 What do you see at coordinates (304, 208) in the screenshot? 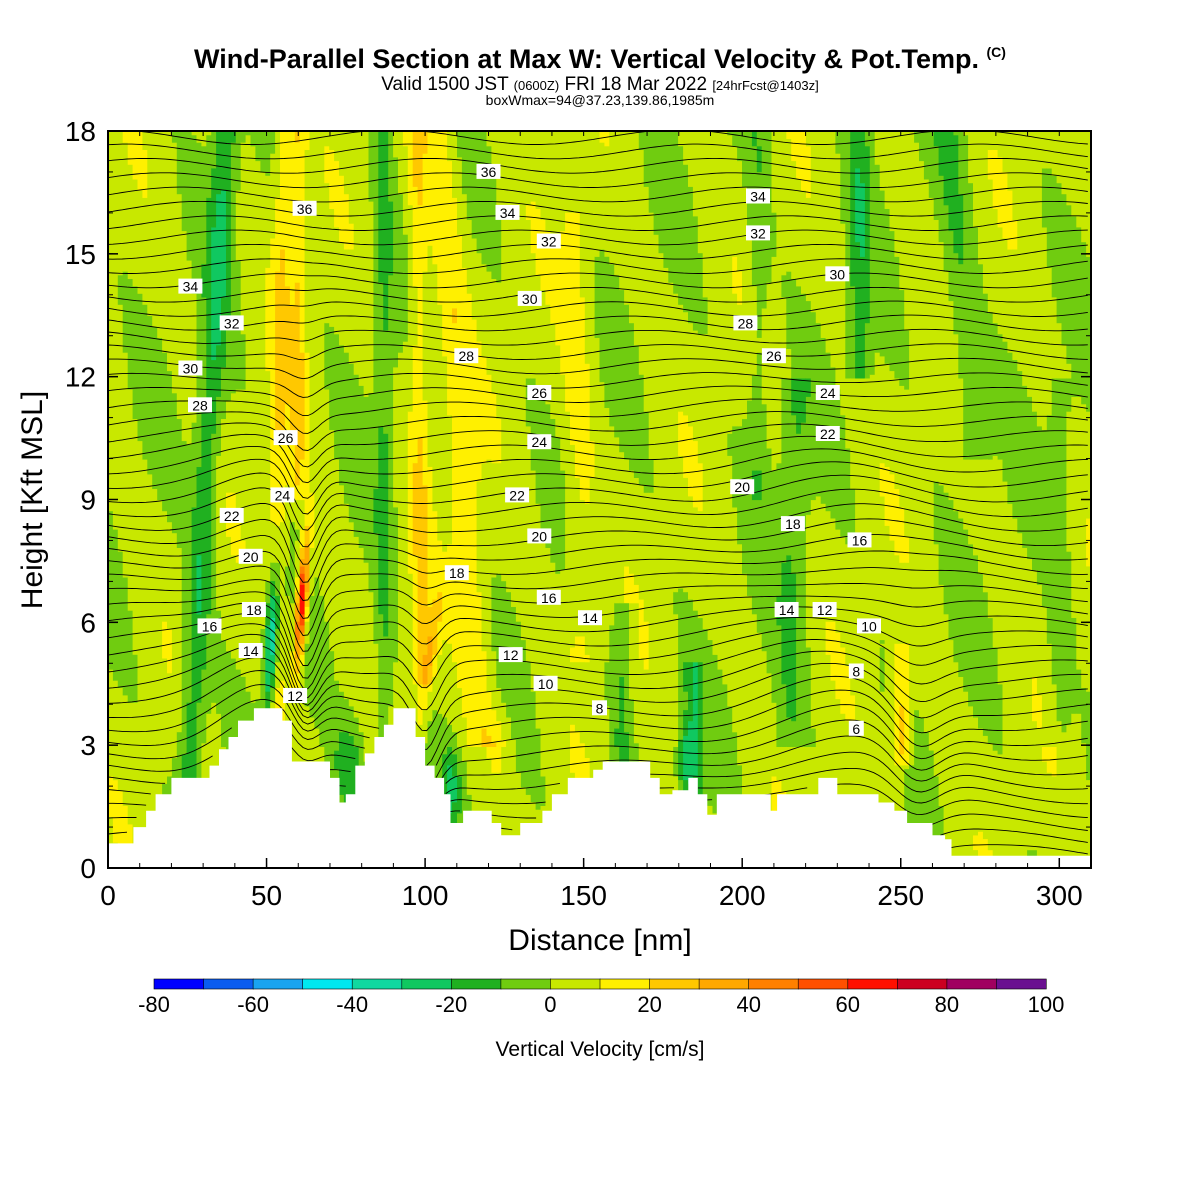
I see `contour-label: 36` at bounding box center [304, 208].